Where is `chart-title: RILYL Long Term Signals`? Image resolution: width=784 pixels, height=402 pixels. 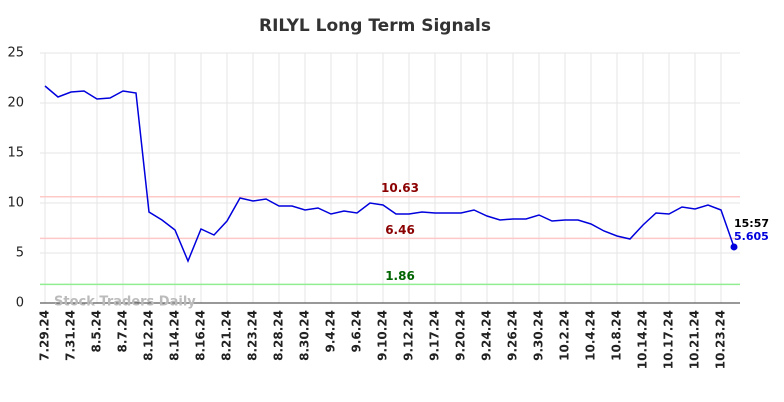 chart-title: RILYL Long Term Signals is located at coordinates (375, 26).